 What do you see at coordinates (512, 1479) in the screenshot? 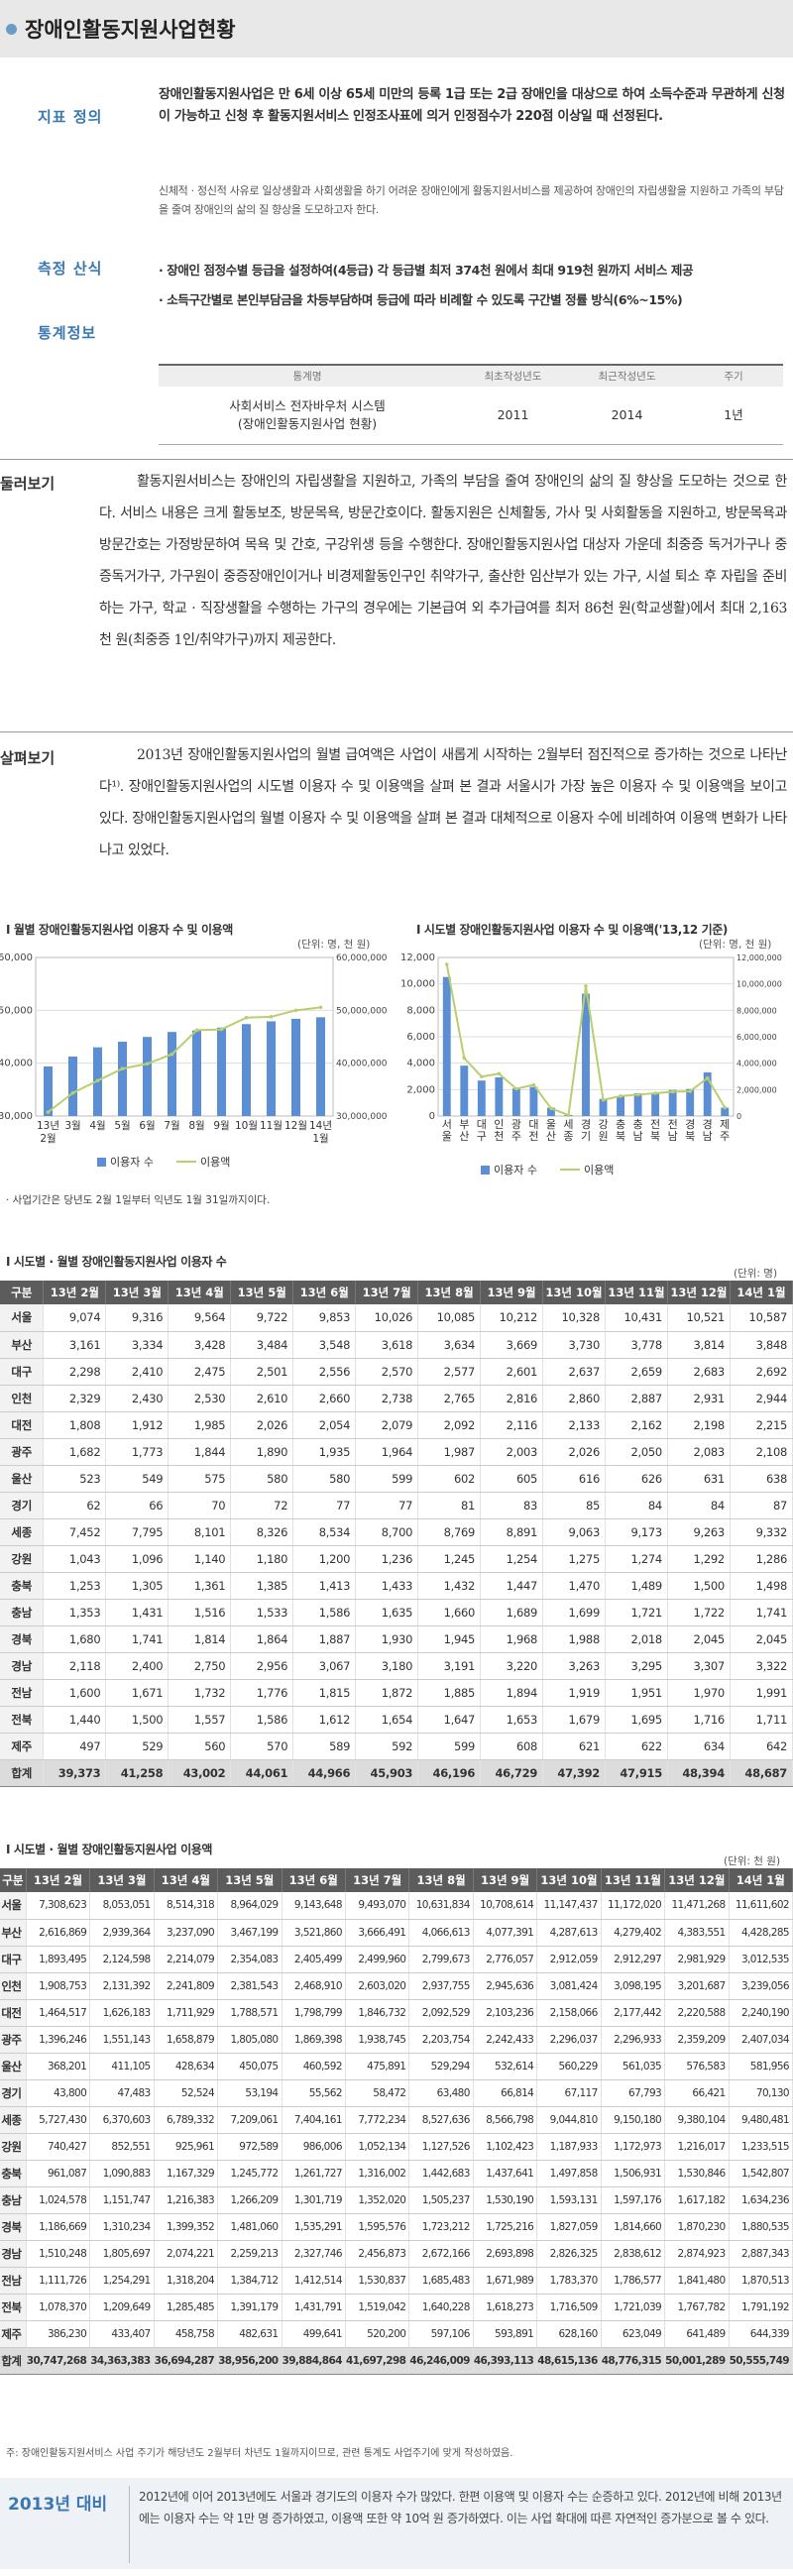
I see `value-cell: 605` at bounding box center [512, 1479].